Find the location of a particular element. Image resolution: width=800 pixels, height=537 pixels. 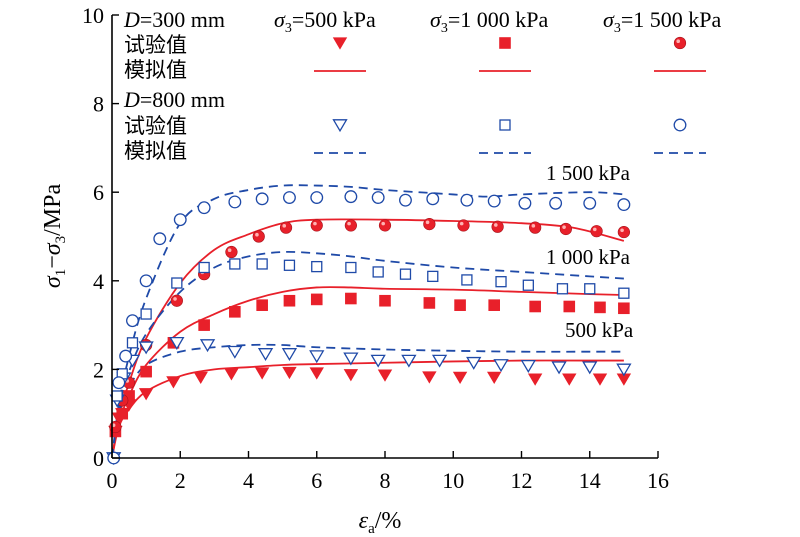

y-ticks: 0 2 4 6 8 10 is located at coordinates (100, 237).